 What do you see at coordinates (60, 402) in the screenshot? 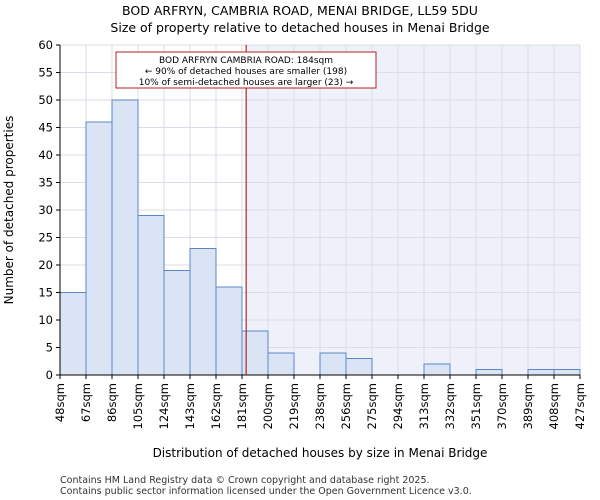
I see `x-tick-label: 48sqm` at bounding box center [60, 402].